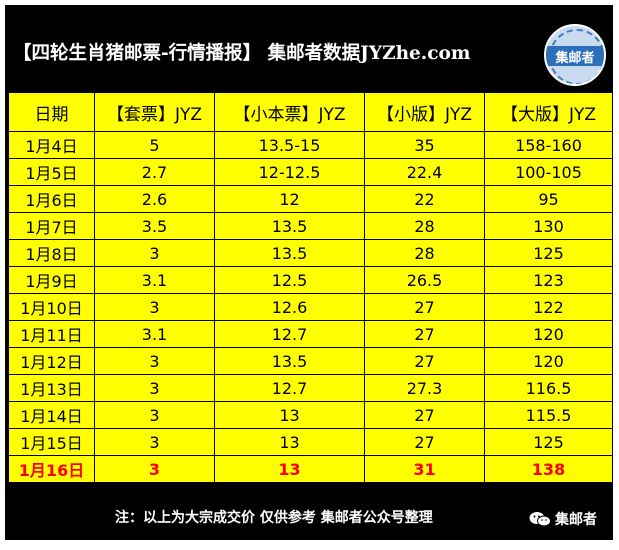 The height and width of the screenshot is (550, 619). I want to click on wechat-account-label: 集邮者, so click(576, 520).